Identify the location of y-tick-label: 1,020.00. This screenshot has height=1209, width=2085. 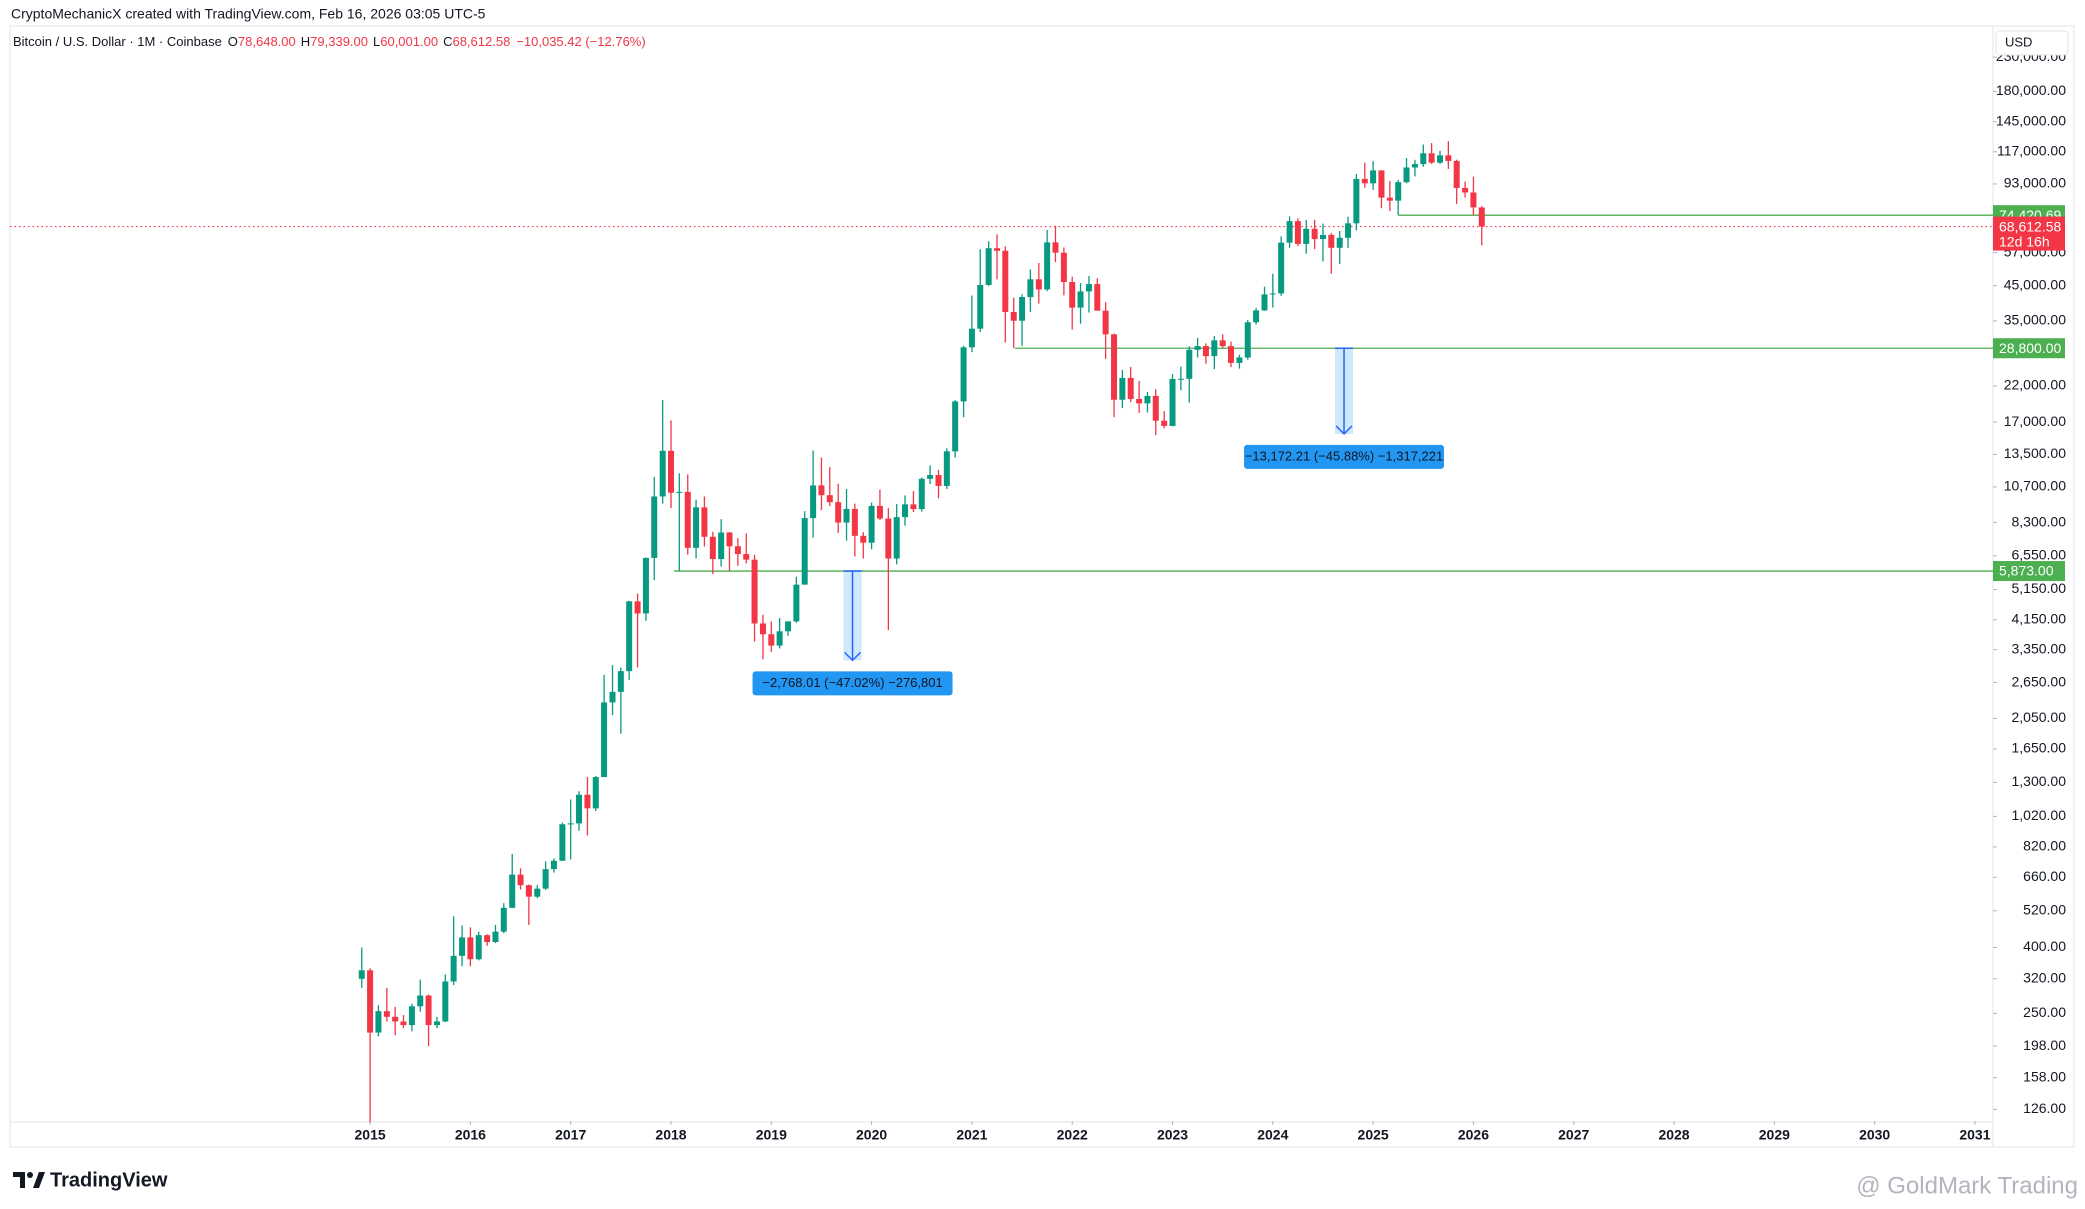
(2039, 815).